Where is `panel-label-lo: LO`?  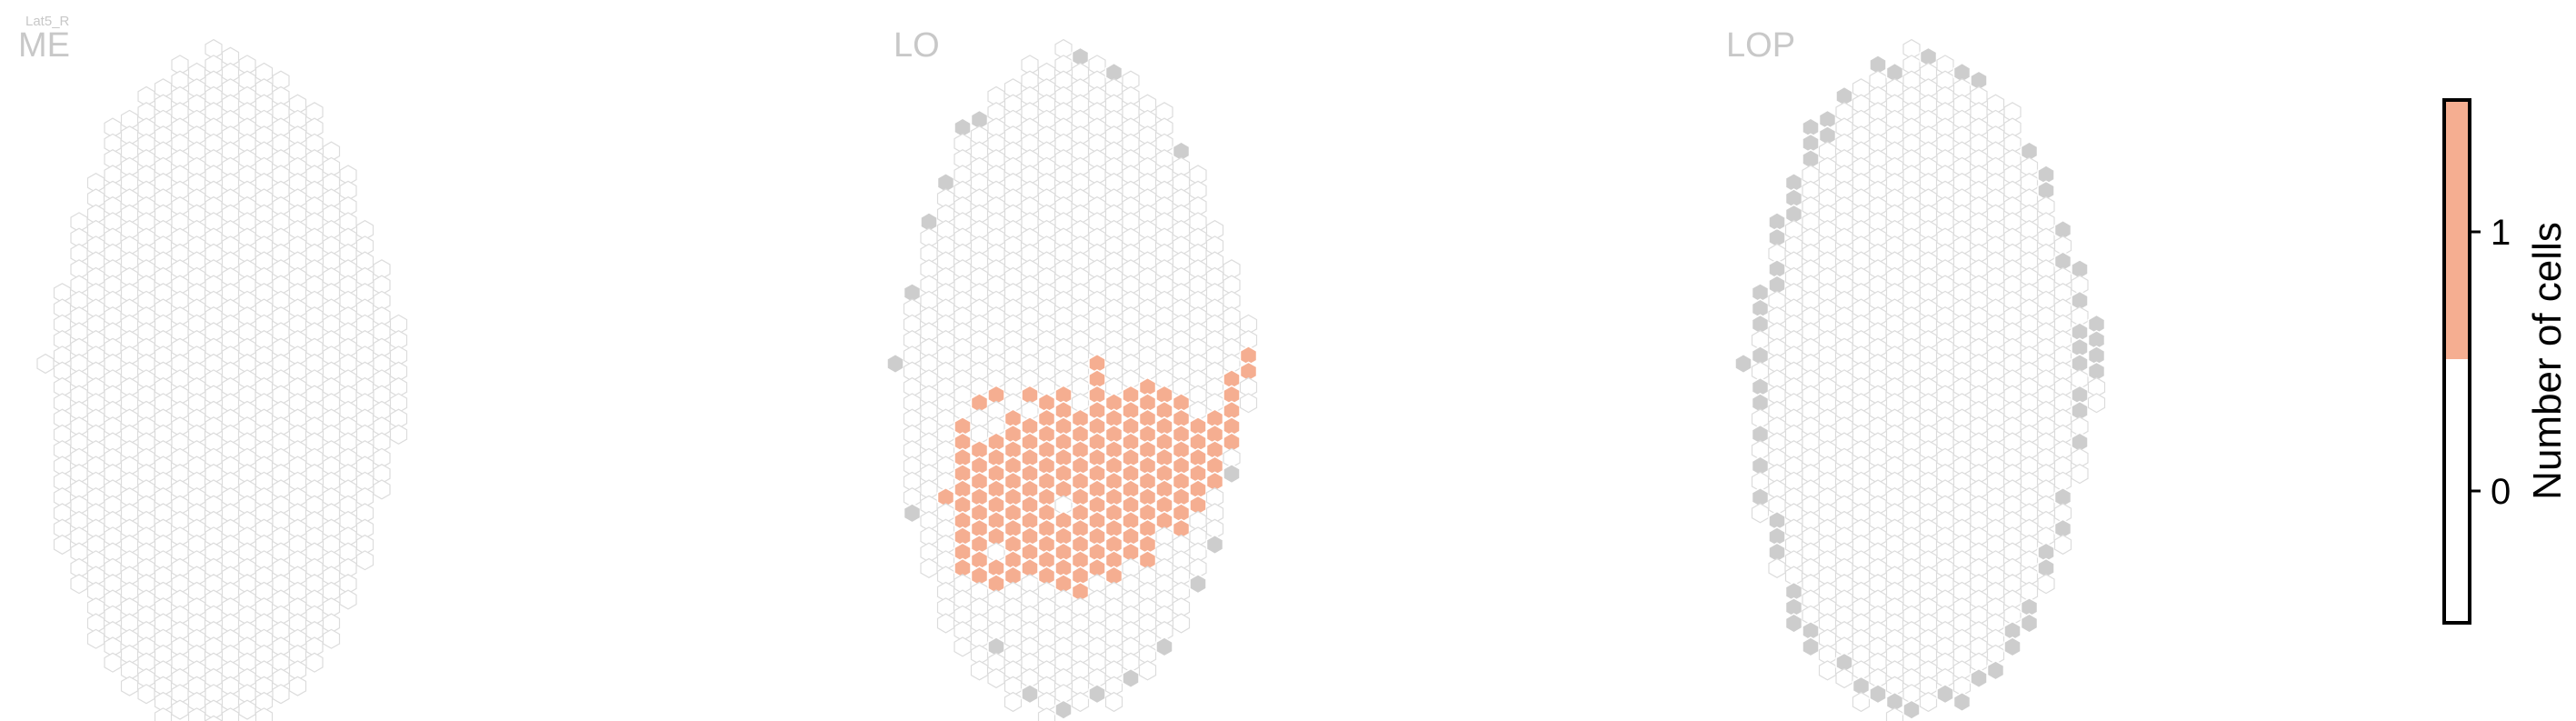
panel-label-lo: LO is located at coordinates (917, 45).